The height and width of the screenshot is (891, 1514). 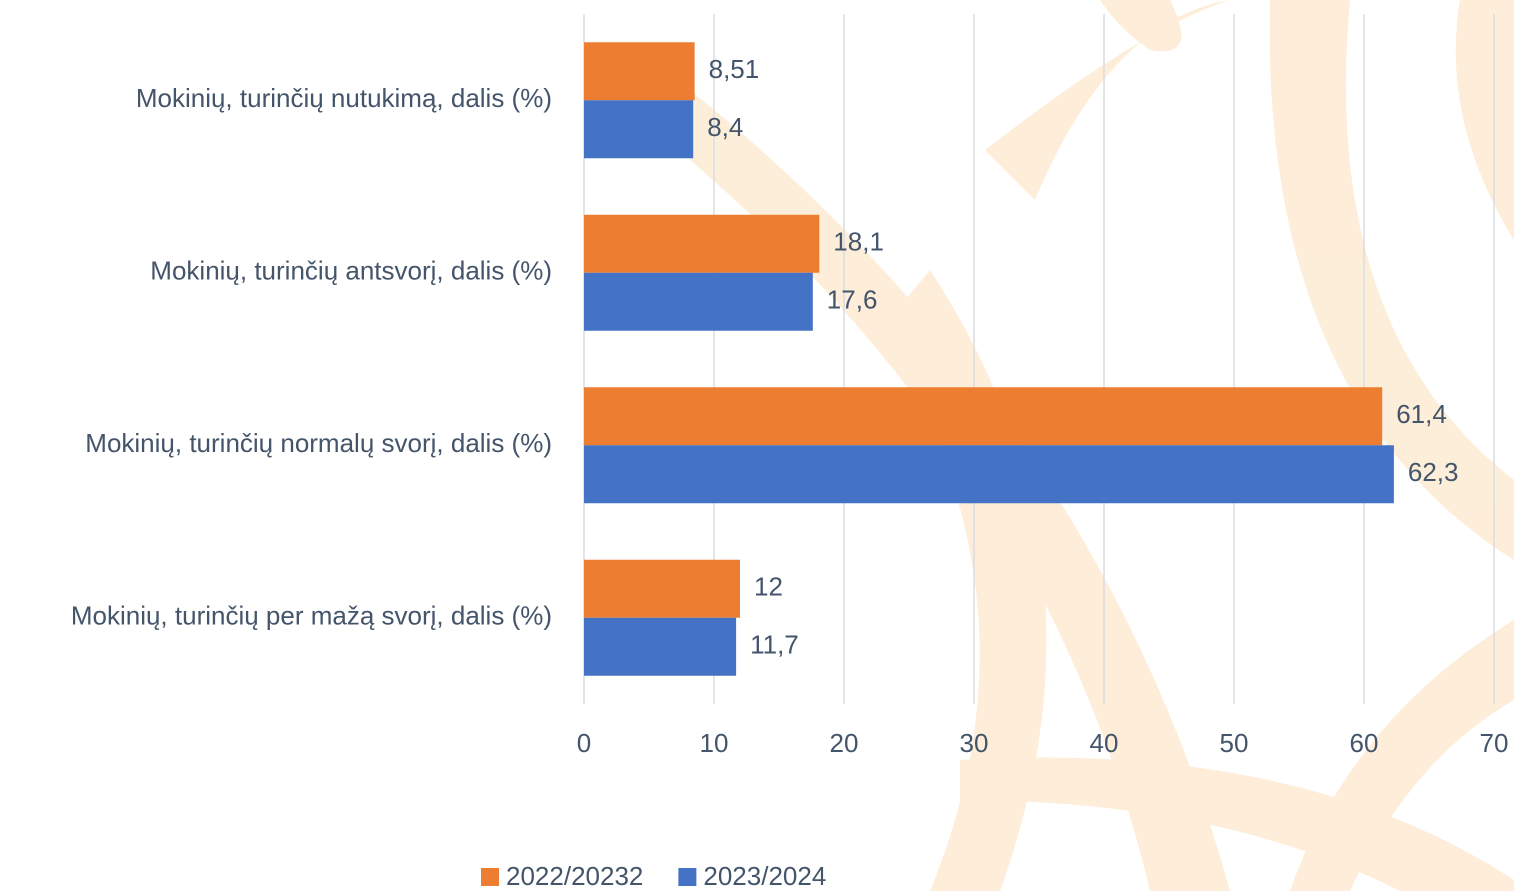 I want to click on x-tick-label: 50, so click(x=1234, y=743).